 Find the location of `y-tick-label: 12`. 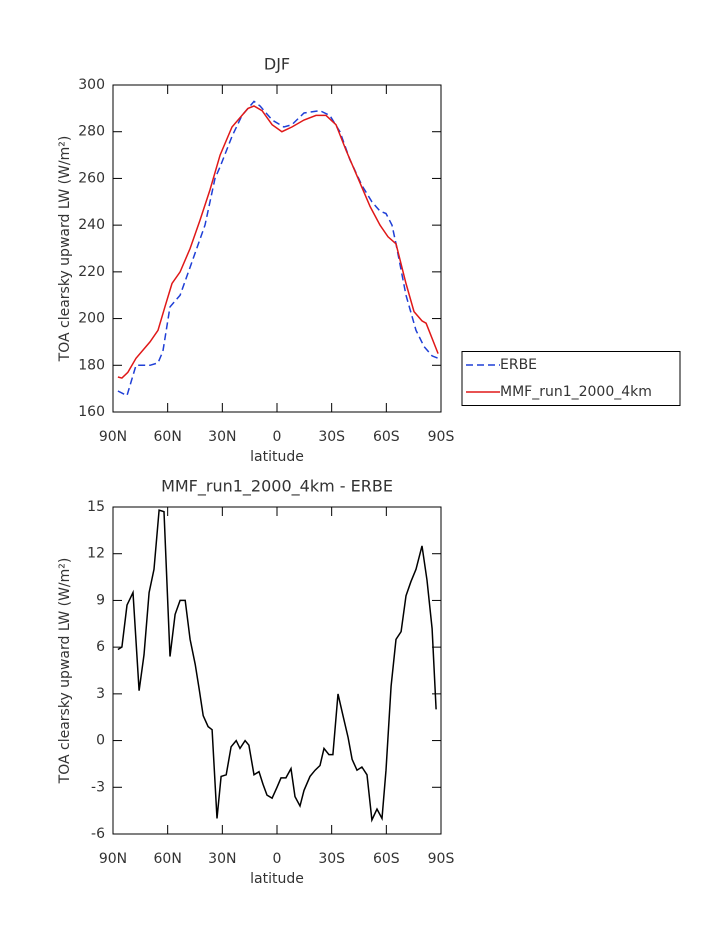

y-tick-label: 12 is located at coordinates (96, 554).